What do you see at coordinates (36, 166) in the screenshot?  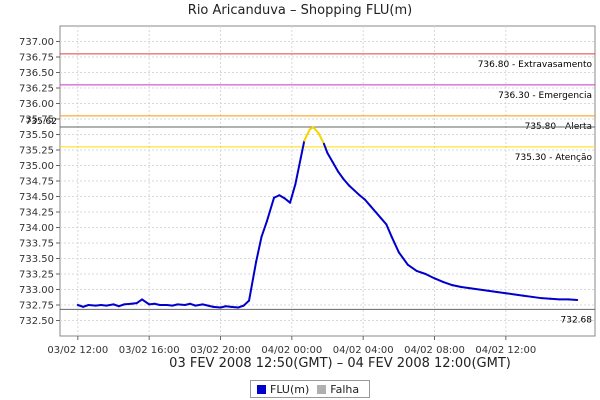 I see `y-tick-label: 735.00` at bounding box center [36, 166].